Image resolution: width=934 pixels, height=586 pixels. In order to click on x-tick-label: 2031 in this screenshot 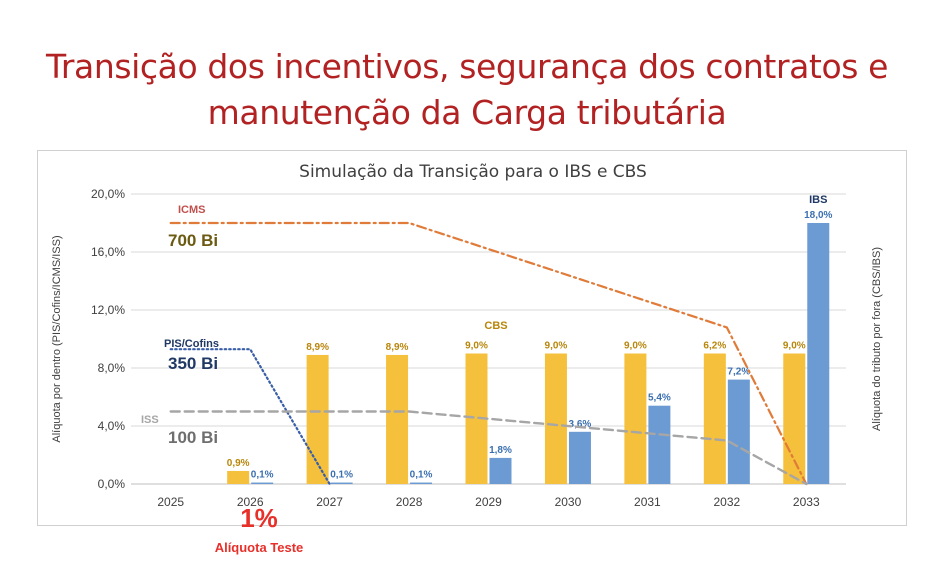, I will do `click(647, 502)`.